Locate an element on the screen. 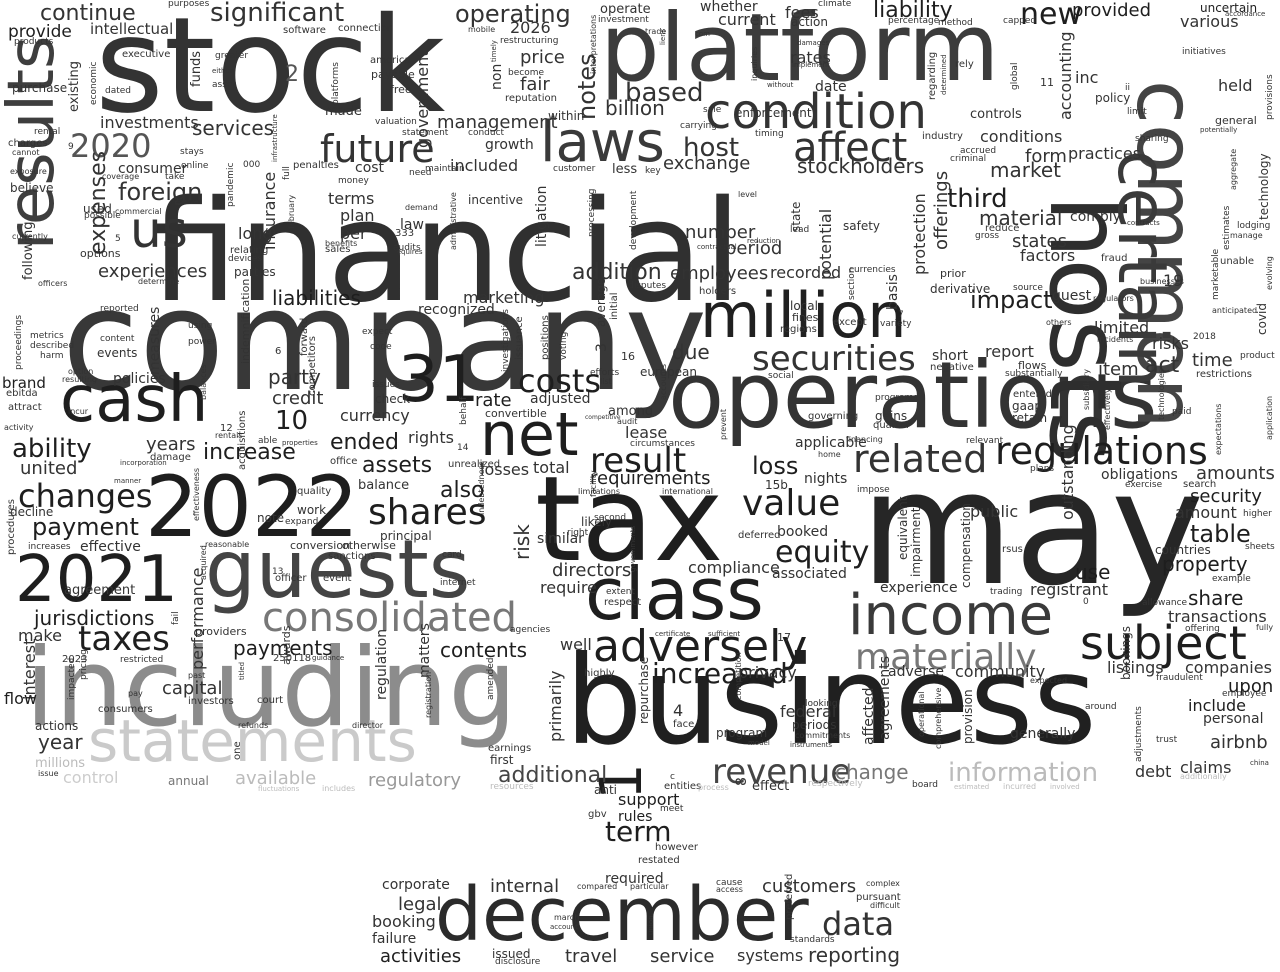 Image resolution: width=1280 pixels, height=972 pixels. cloud-word: pricing is located at coordinates (84, 664).